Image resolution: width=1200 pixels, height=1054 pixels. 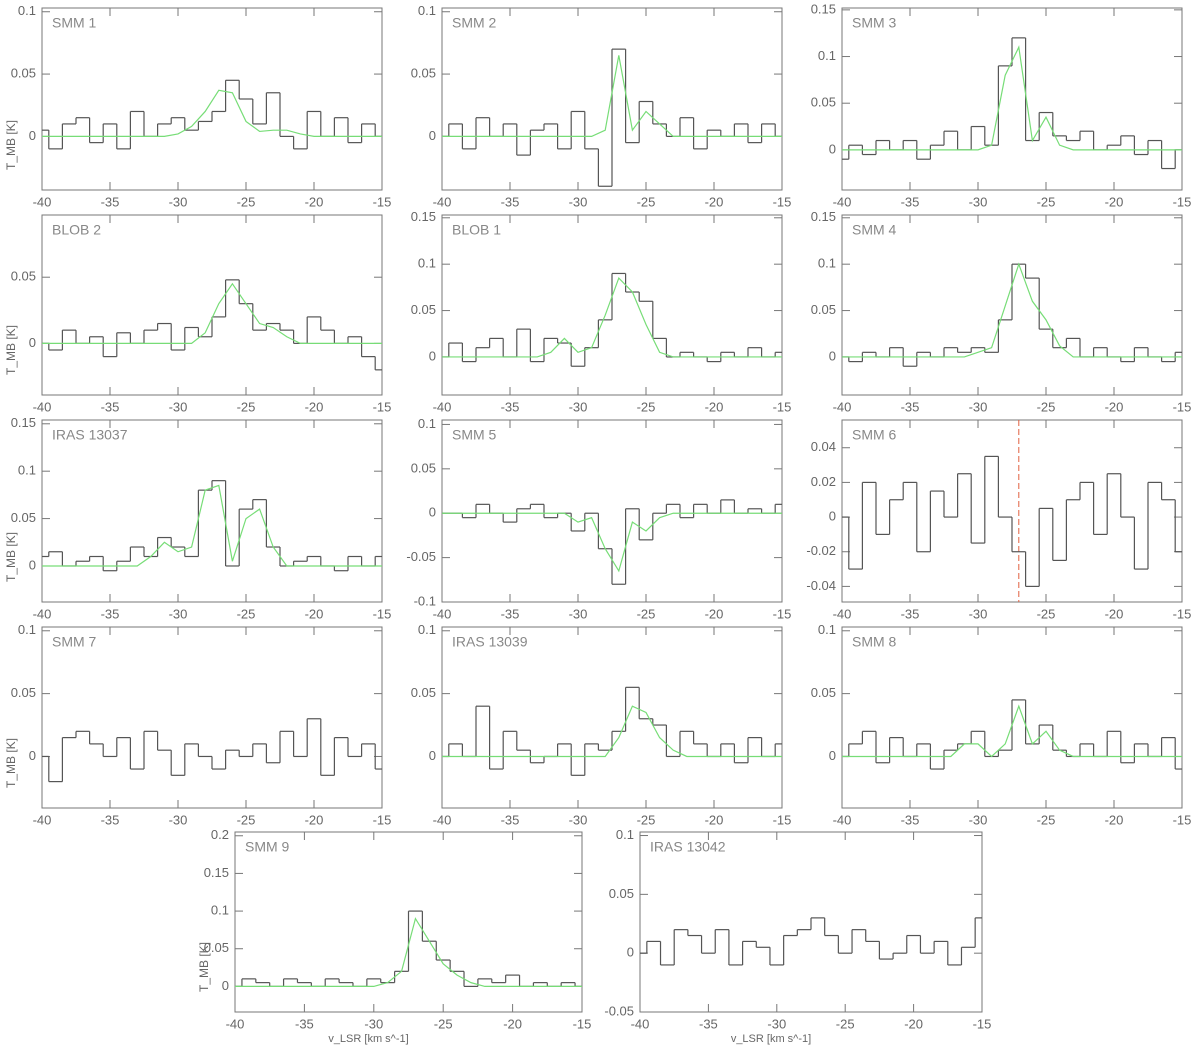 I want to click on panel-label: SMM 5, so click(x=474, y=435).